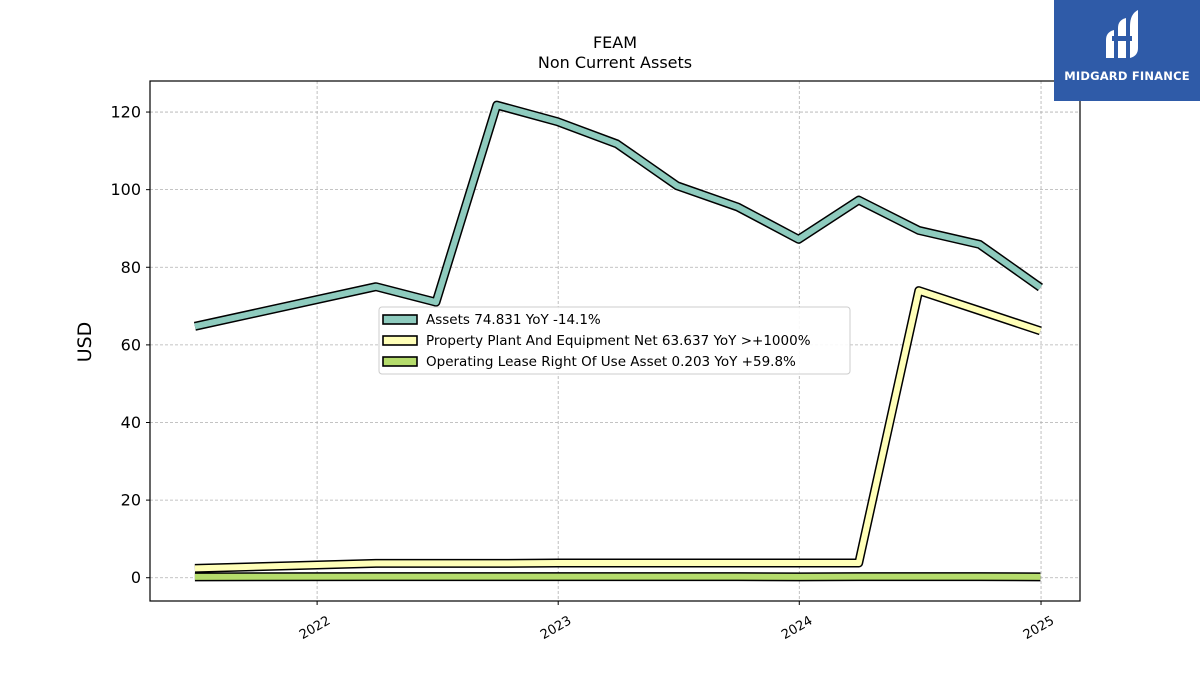  What do you see at coordinates (556, 628) in the screenshot?
I see `x-tick-label: 2023` at bounding box center [556, 628].